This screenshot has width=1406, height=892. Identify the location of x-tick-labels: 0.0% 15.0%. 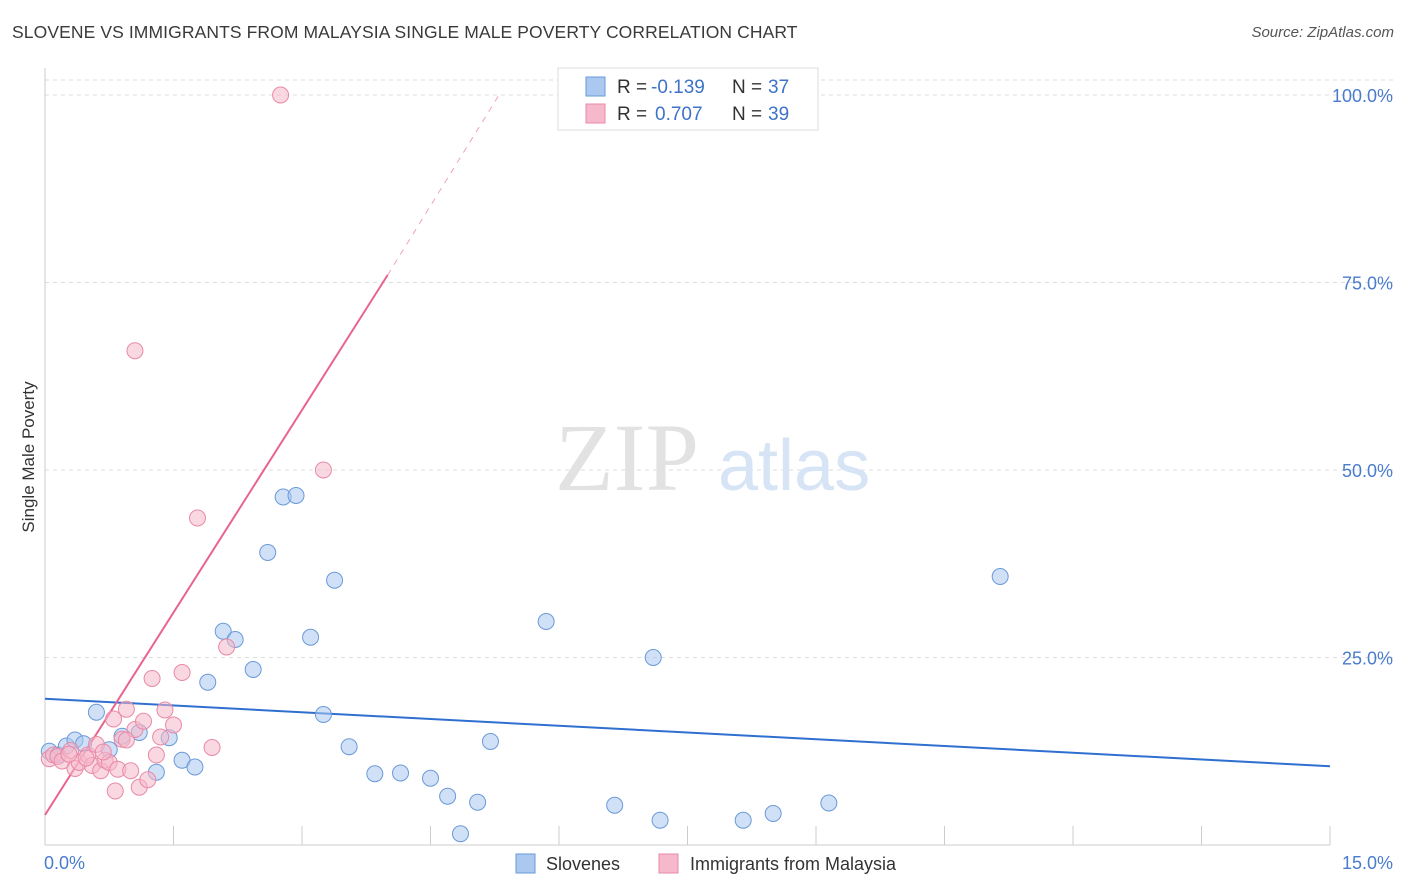
(718, 863).